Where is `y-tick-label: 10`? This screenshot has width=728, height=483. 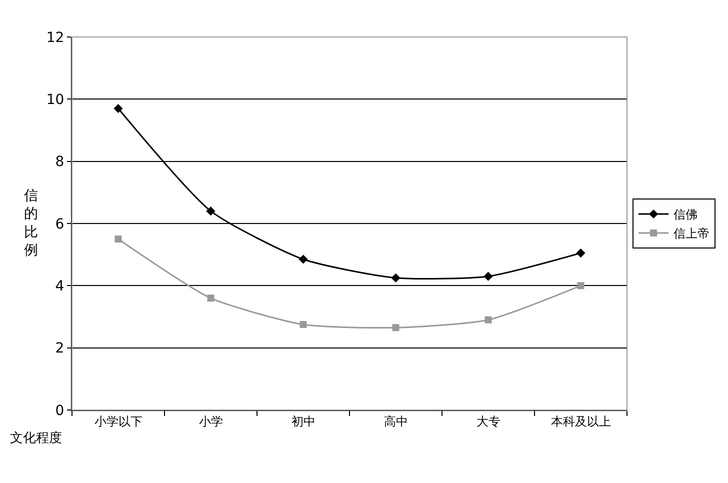 y-tick-label: 10 is located at coordinates (55, 100).